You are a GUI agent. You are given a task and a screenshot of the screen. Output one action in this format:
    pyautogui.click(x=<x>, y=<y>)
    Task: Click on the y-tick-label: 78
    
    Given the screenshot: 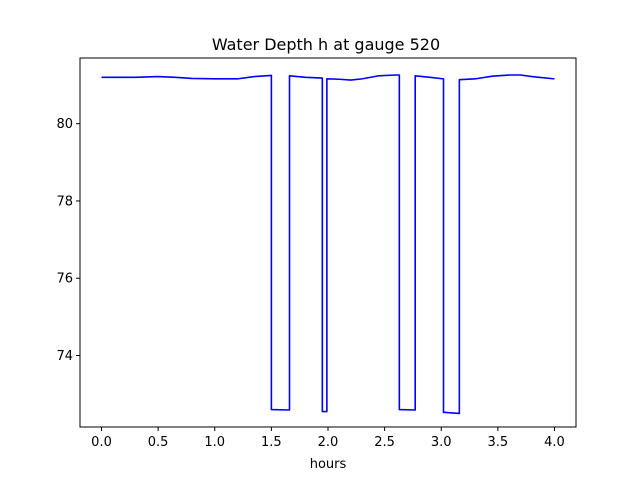 What is the action you would take?
    pyautogui.click(x=64, y=201)
    